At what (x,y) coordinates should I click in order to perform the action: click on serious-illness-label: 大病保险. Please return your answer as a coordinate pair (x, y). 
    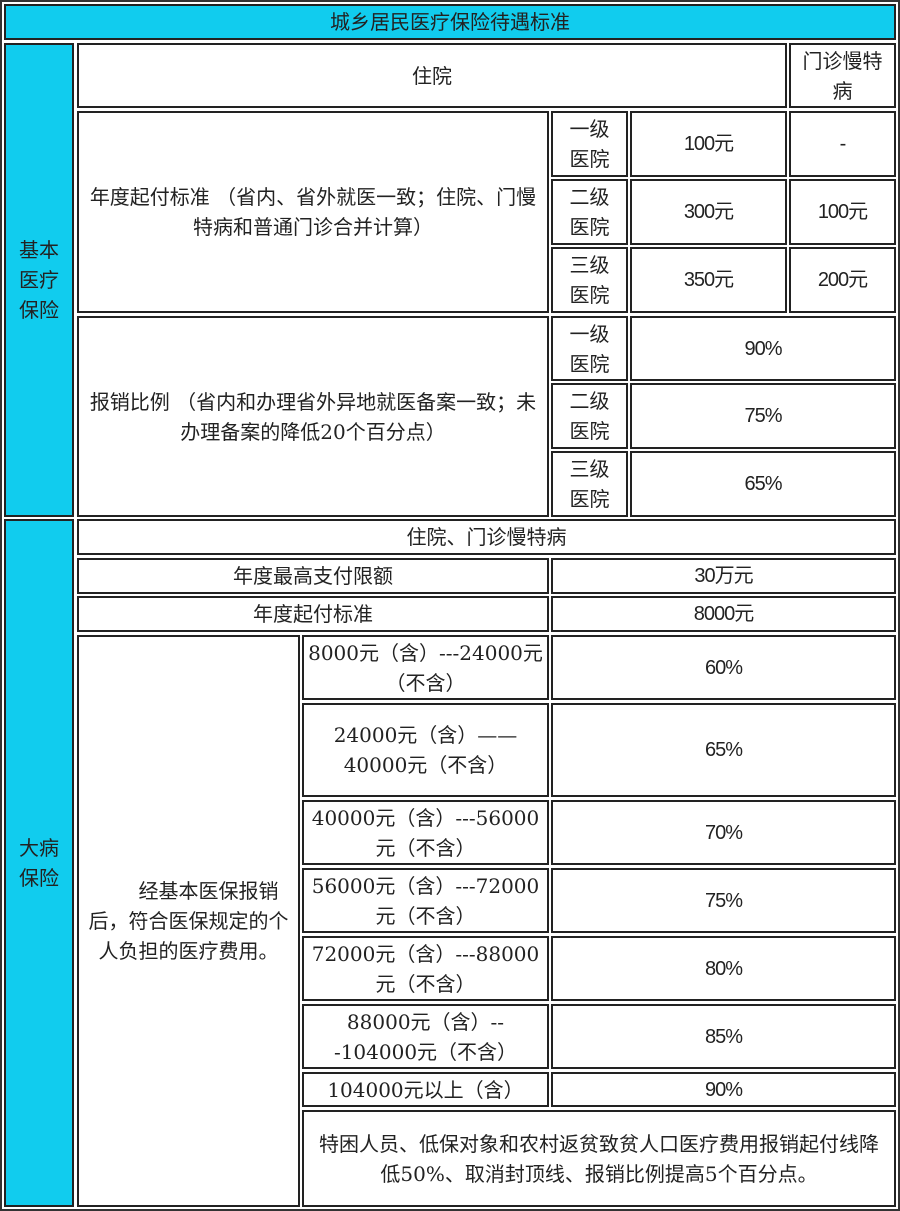
    Looking at the image, I should click on (39, 863).